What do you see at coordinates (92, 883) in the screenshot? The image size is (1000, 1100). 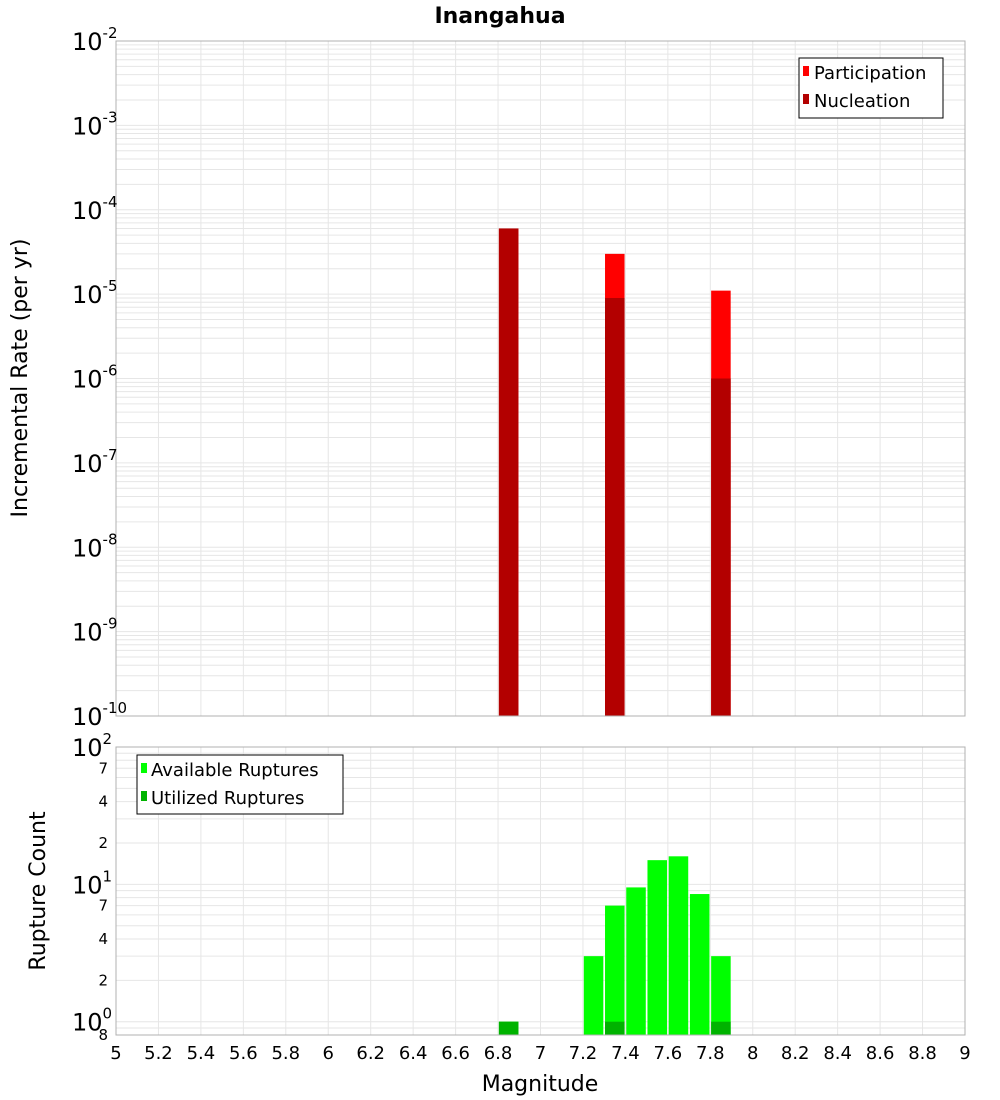 I see `y-tick-label: 10¹` at bounding box center [92, 883].